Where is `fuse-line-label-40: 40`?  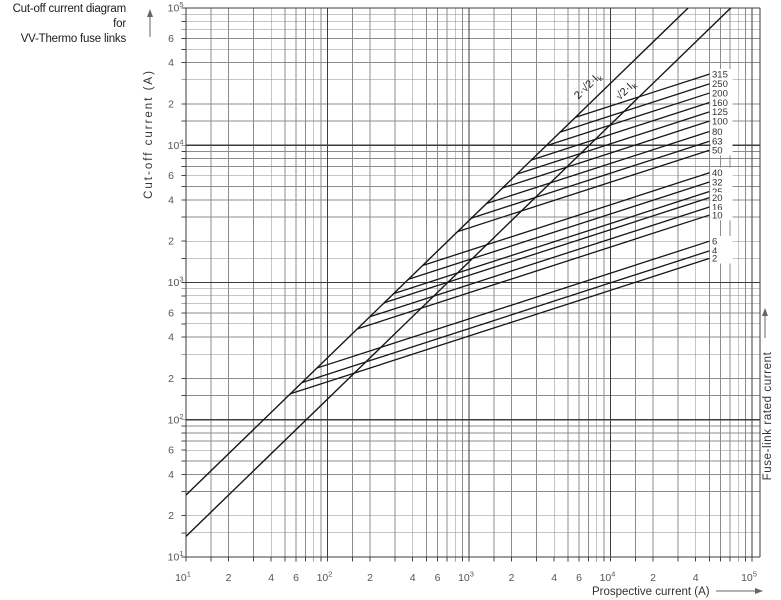
fuse-line-label-40: 40 is located at coordinates (717, 173).